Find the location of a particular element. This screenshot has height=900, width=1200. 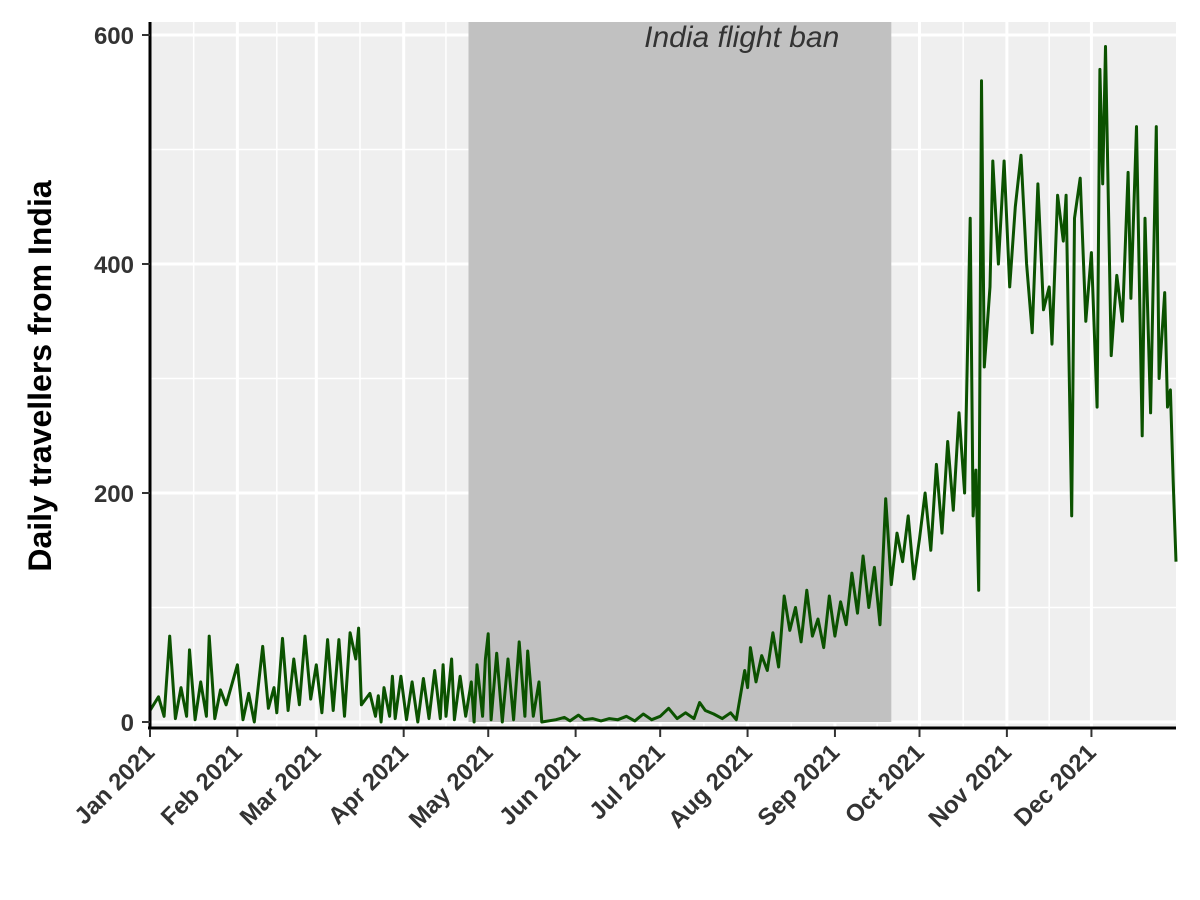

x-tick-label: Feb 2021 is located at coordinates (202, 785).